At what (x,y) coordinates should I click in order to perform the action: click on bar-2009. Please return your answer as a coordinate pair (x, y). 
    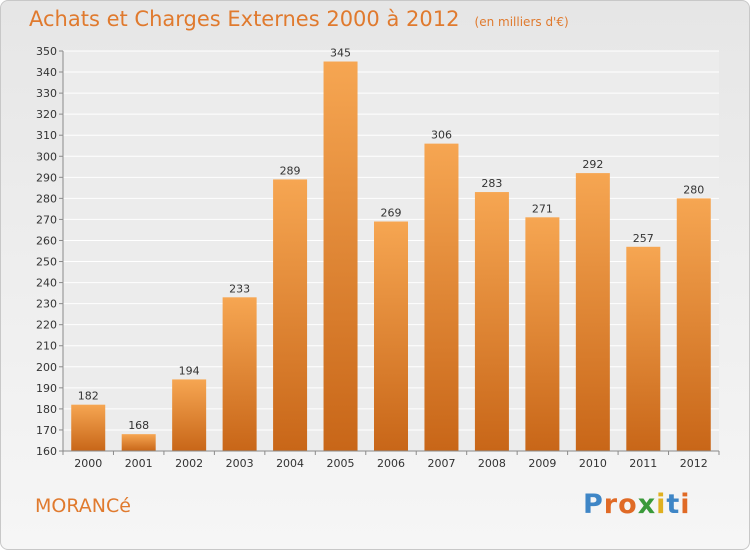
    Looking at the image, I should click on (542, 334).